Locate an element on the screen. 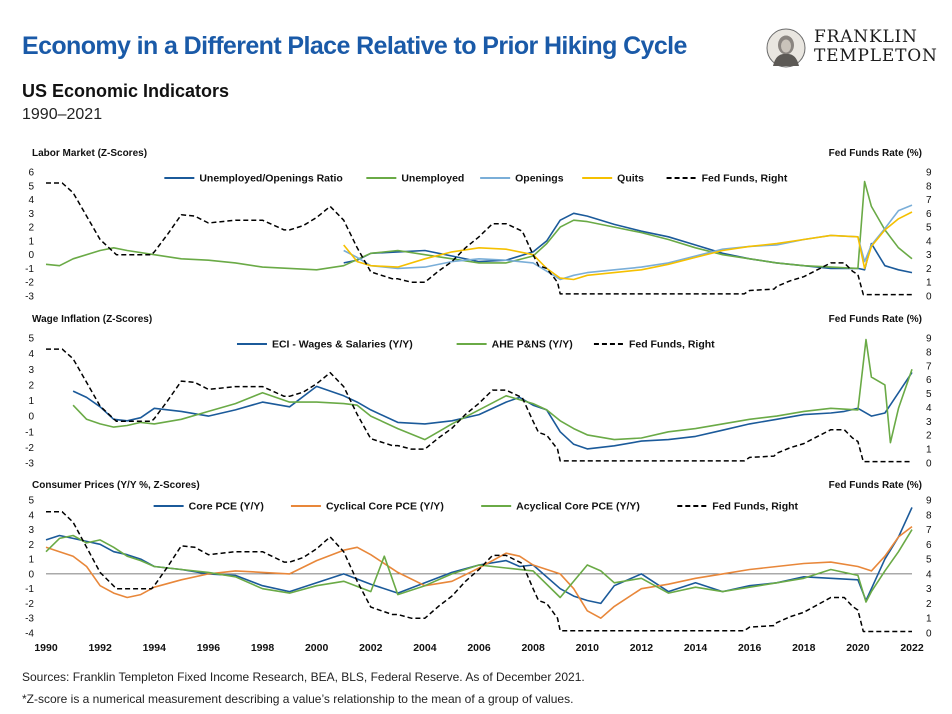  series-line-ahe-p-ns-y-y is located at coordinates (492, 391).